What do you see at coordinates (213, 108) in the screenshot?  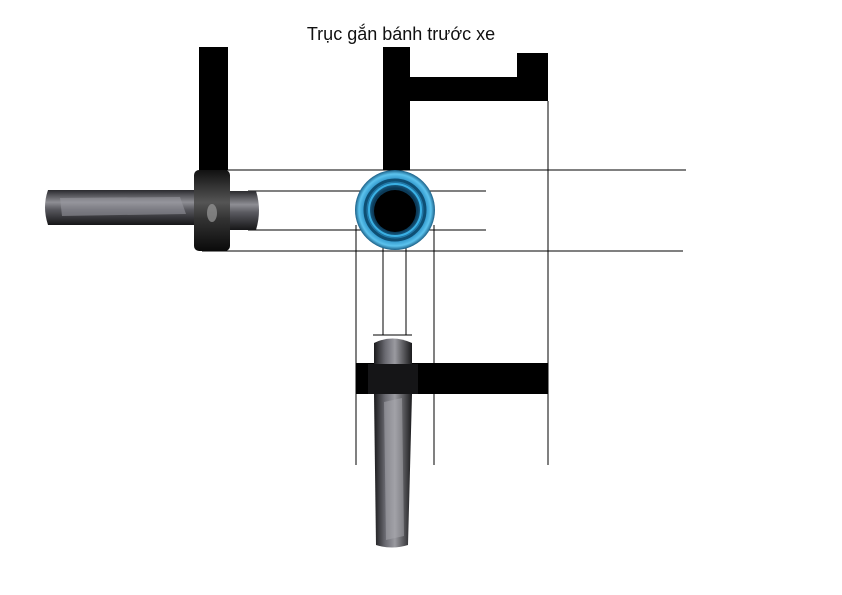 I see `top-view-left-post` at bounding box center [213, 108].